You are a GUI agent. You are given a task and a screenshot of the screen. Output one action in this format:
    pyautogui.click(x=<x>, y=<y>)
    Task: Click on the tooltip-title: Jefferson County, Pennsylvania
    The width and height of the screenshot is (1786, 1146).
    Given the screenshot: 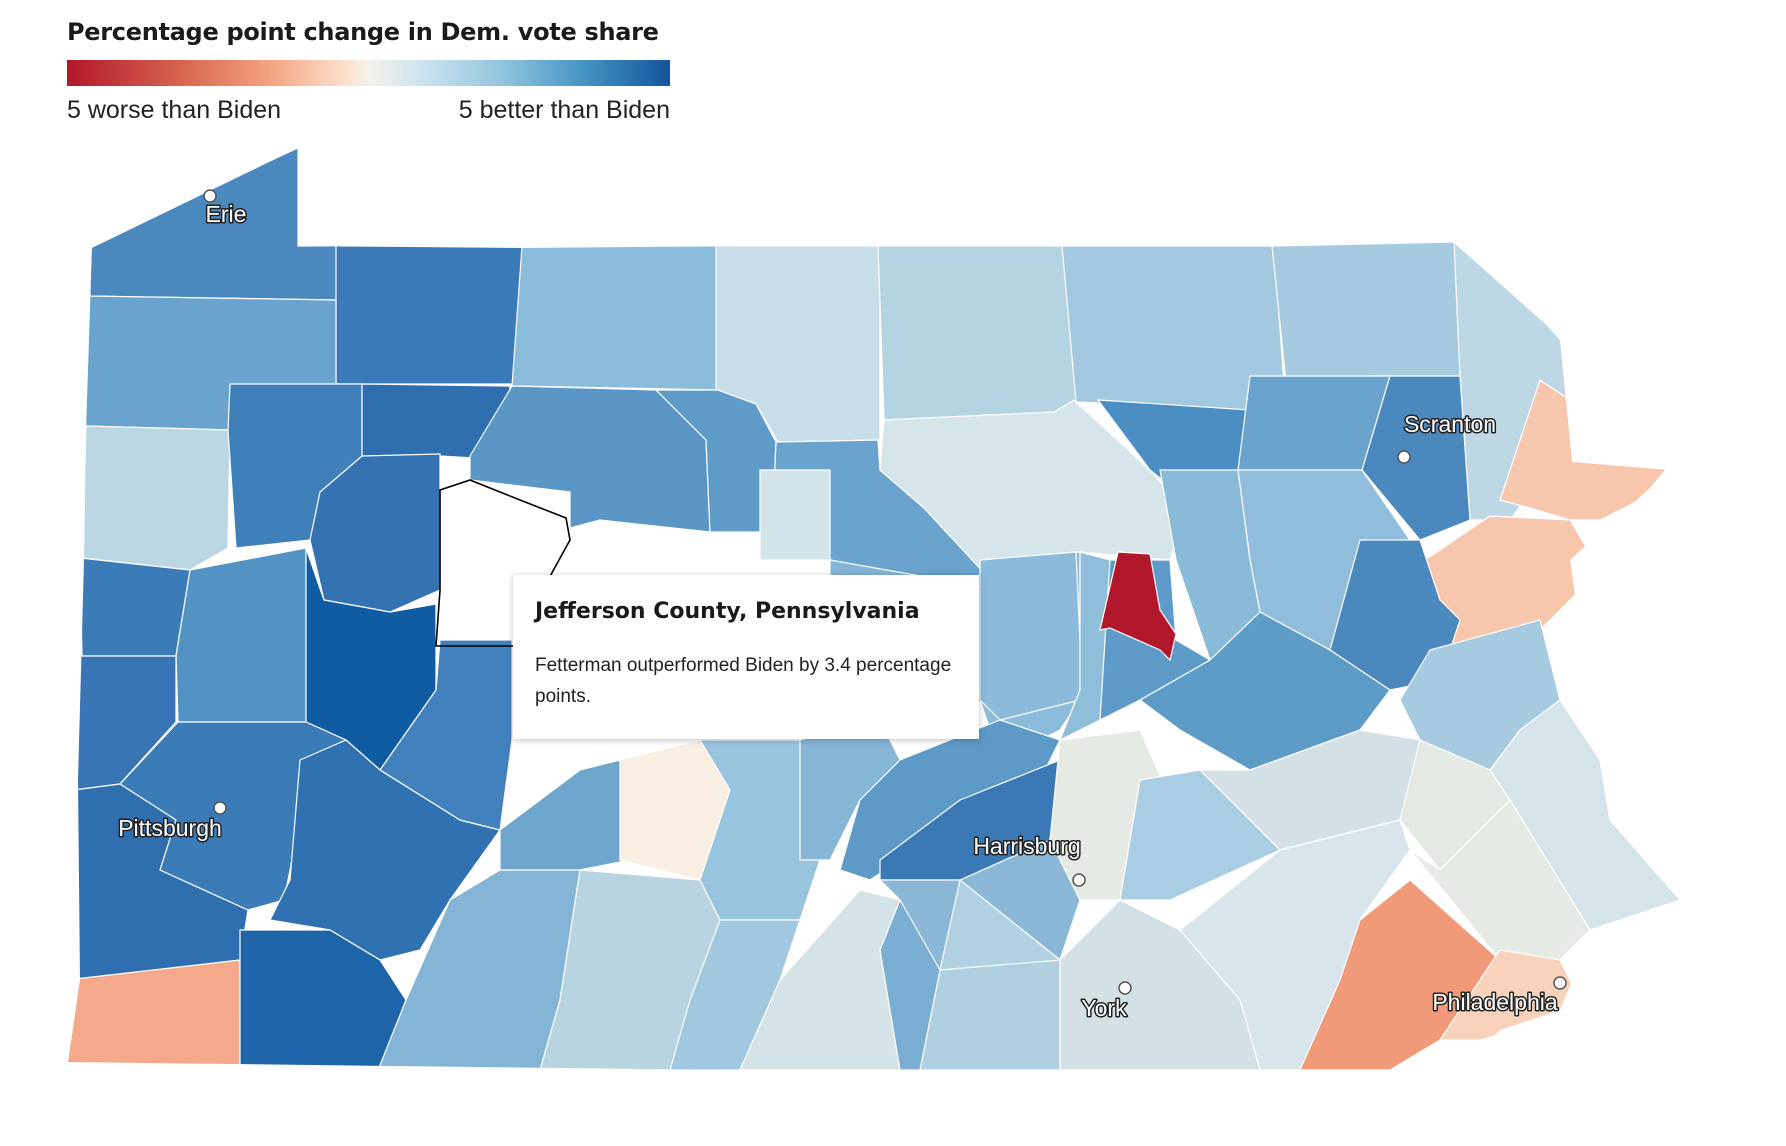 What is the action you would take?
    pyautogui.click(x=727, y=611)
    